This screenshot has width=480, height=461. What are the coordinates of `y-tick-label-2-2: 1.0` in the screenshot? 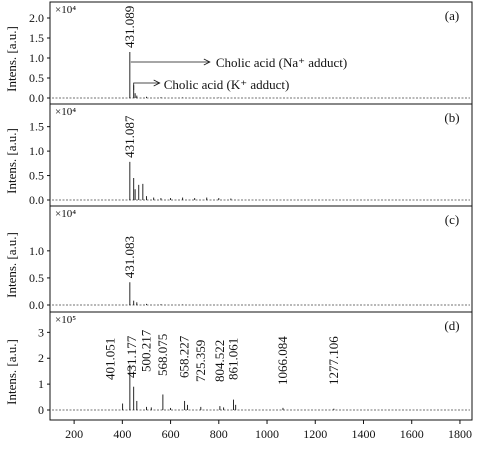 It's located at (36, 251).